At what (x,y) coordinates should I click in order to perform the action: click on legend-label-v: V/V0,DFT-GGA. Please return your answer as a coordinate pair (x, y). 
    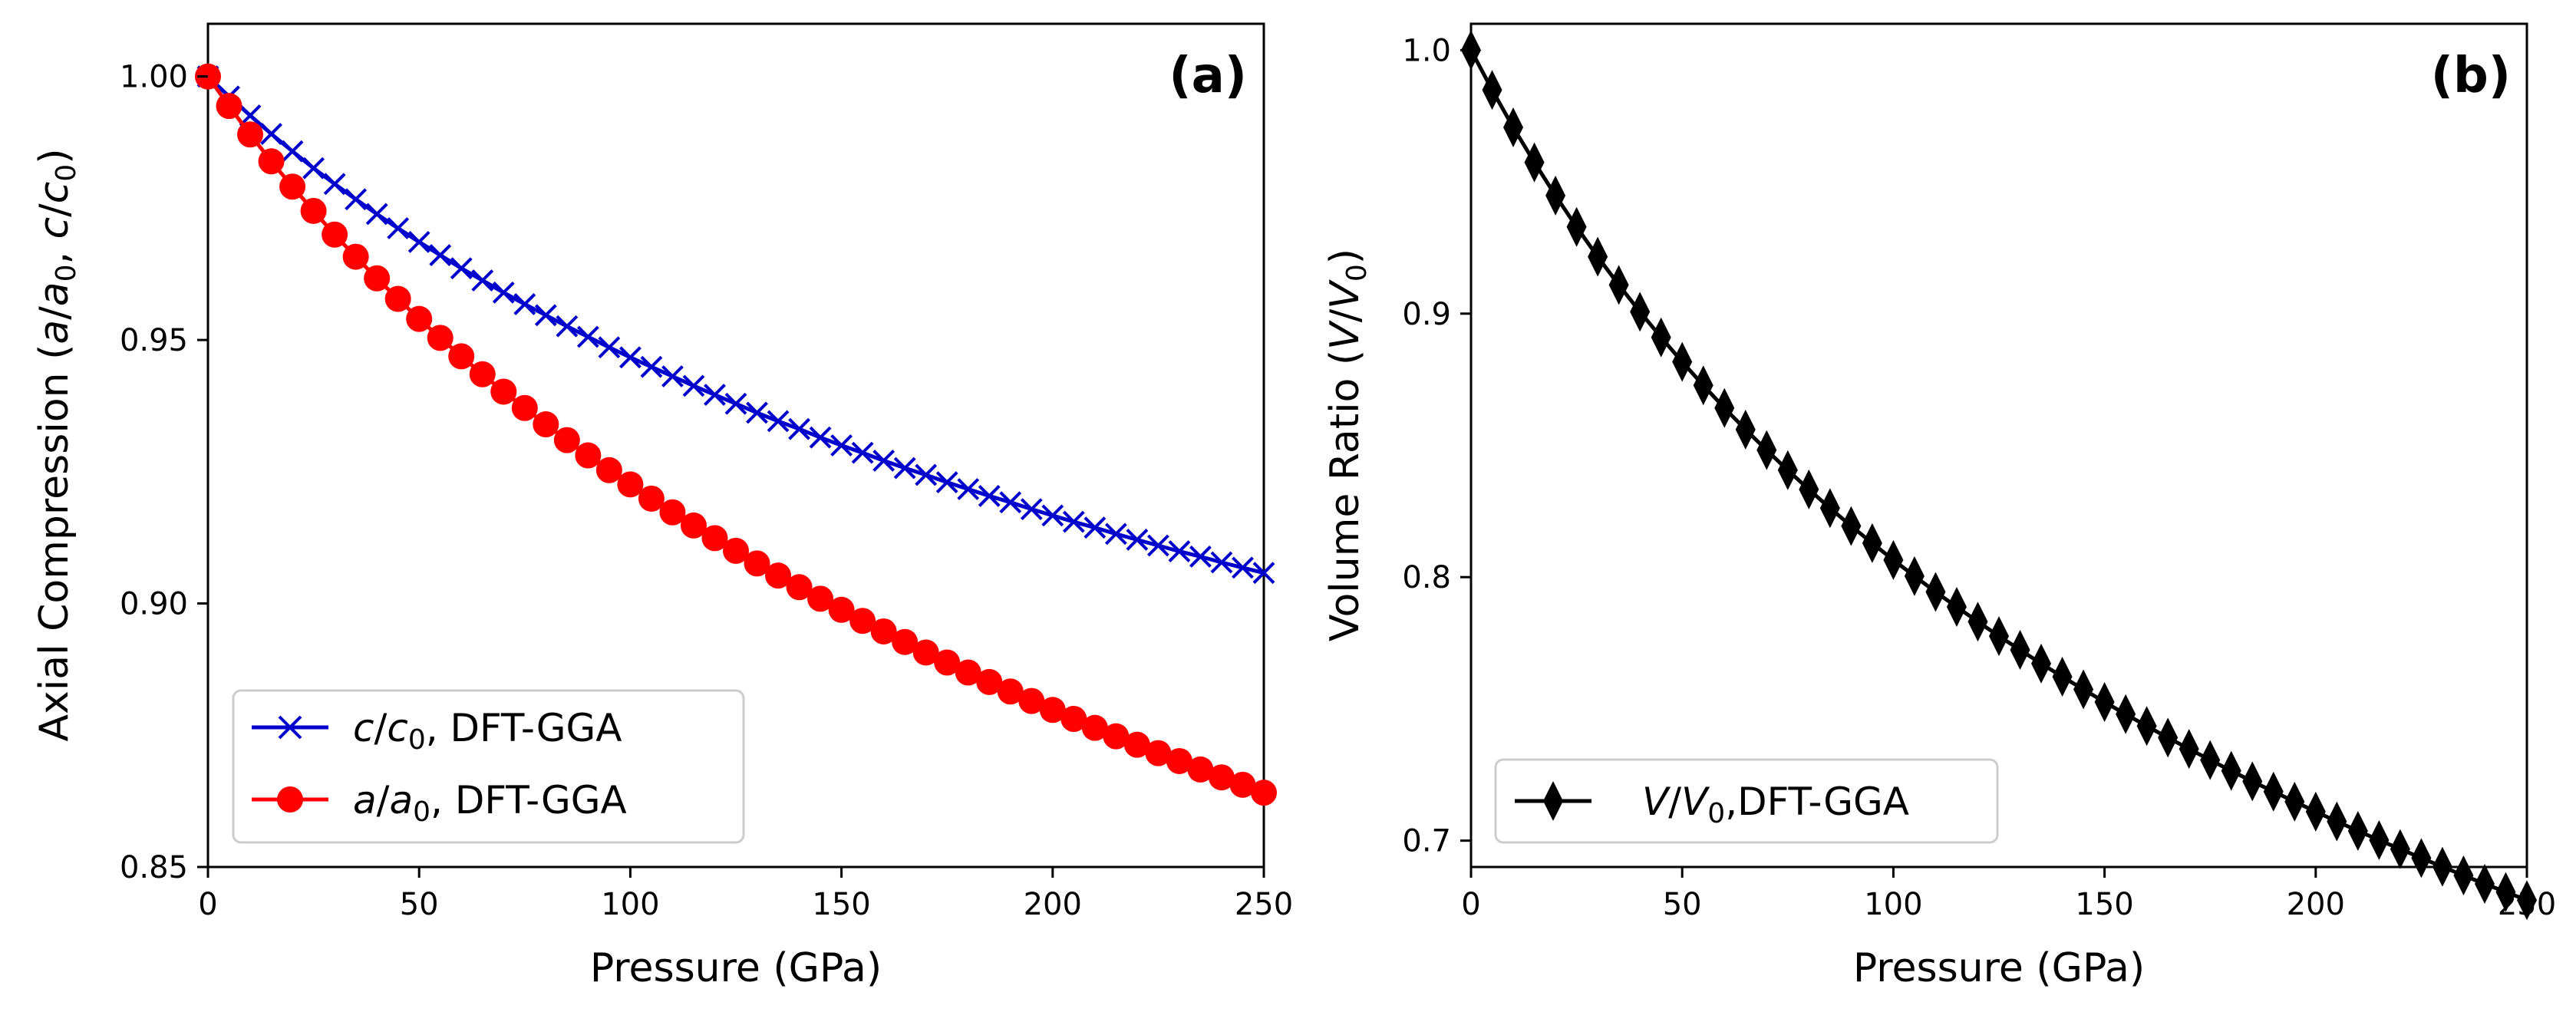
    Looking at the image, I should click on (1775, 804).